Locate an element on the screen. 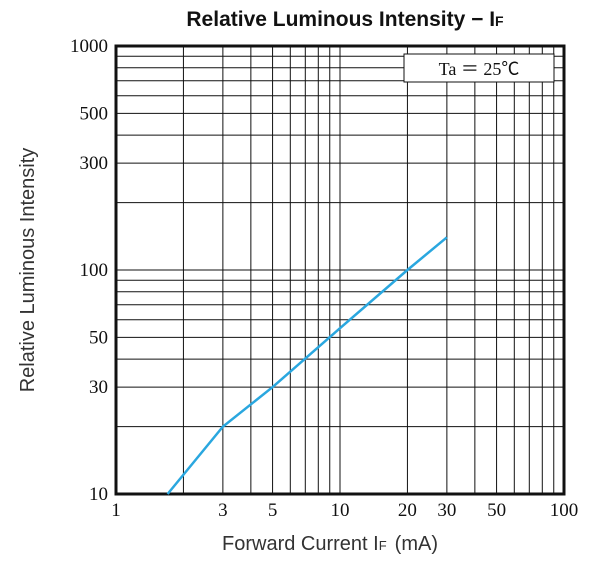 The image size is (590, 563). y-tick-labels: 10 30 50 100 300 500 1000 is located at coordinates (89, 270).